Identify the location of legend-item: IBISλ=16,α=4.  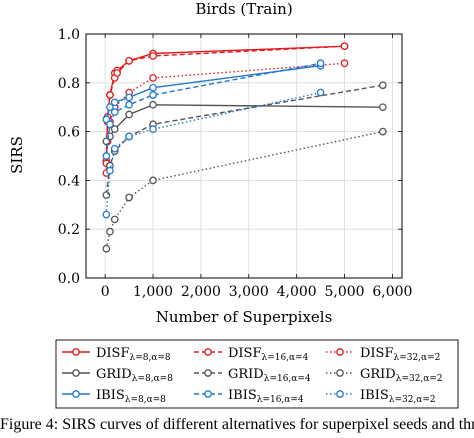
(249, 396).